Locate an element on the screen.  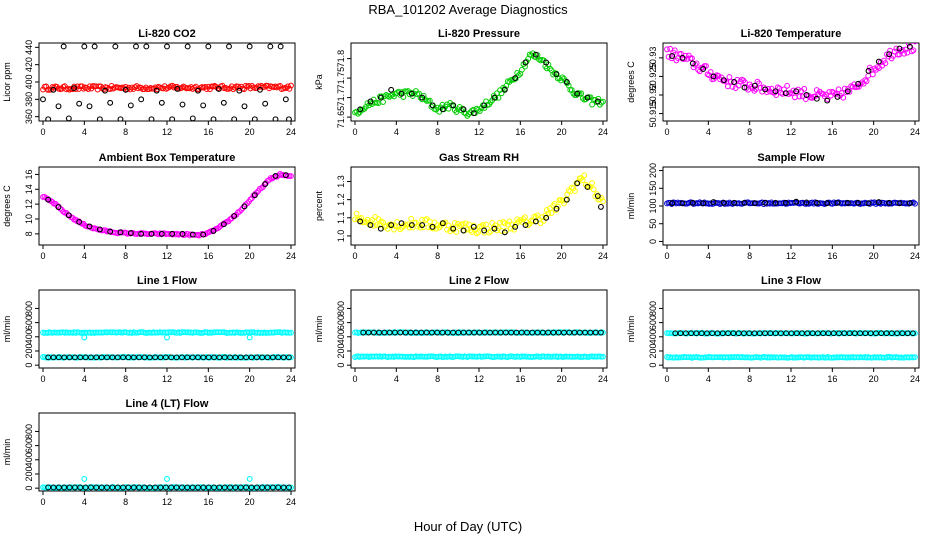
y-axis-label: ml/min is located at coordinates (7, 329).